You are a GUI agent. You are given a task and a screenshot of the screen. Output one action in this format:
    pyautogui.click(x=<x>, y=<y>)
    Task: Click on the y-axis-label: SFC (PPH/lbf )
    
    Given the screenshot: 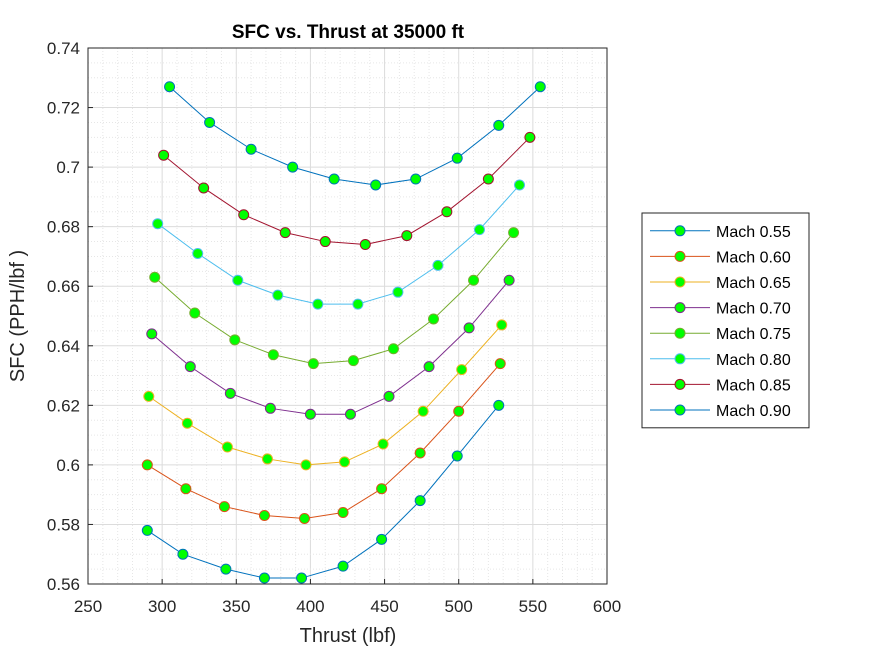 What is the action you would take?
    pyautogui.click(x=18, y=316)
    